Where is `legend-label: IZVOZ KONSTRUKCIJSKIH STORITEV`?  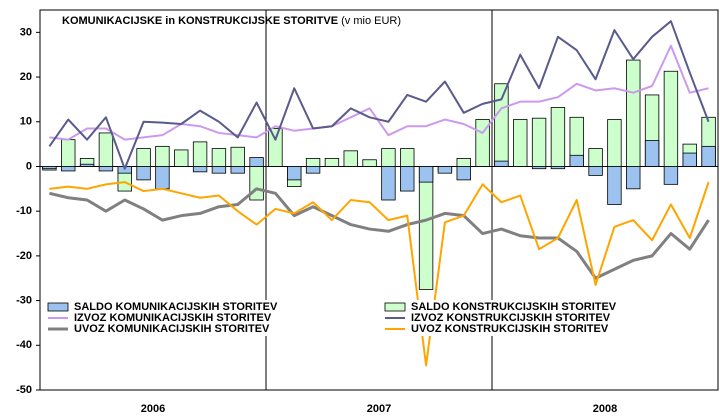
legend-label: IZVOZ KONSTRUKCIJSKIH STORITEV is located at coordinates (511, 318).